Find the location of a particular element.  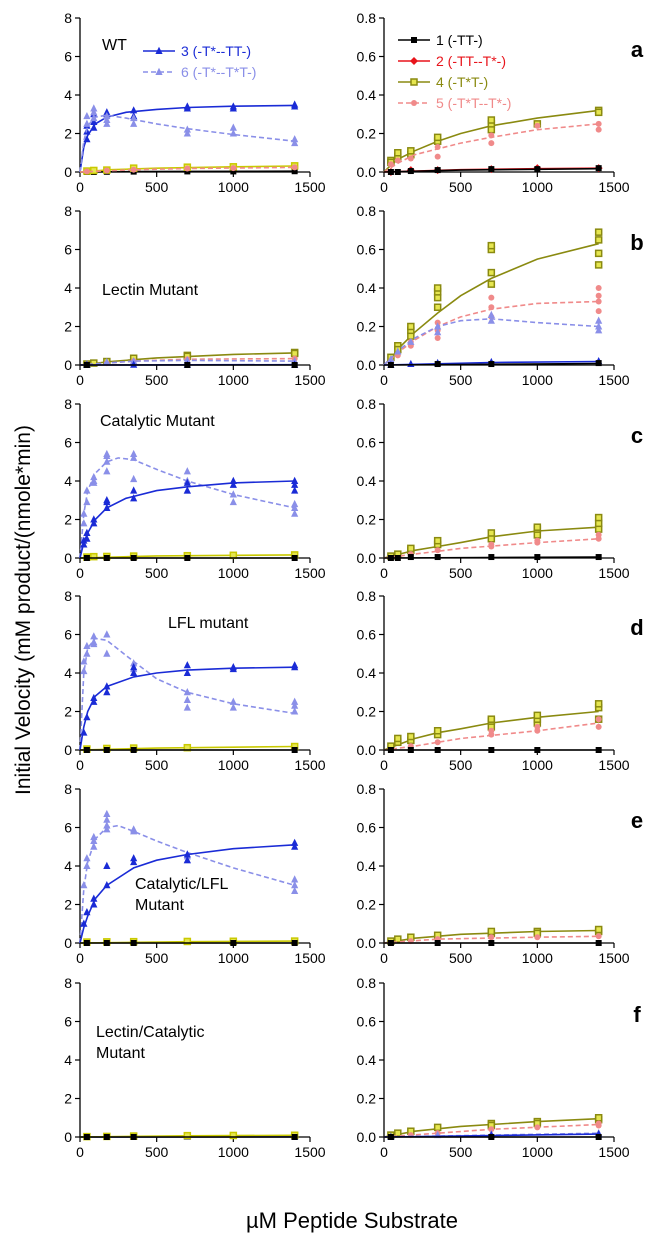

annotation-line: Lectin/Catalytic is located at coordinates (150, 1032).